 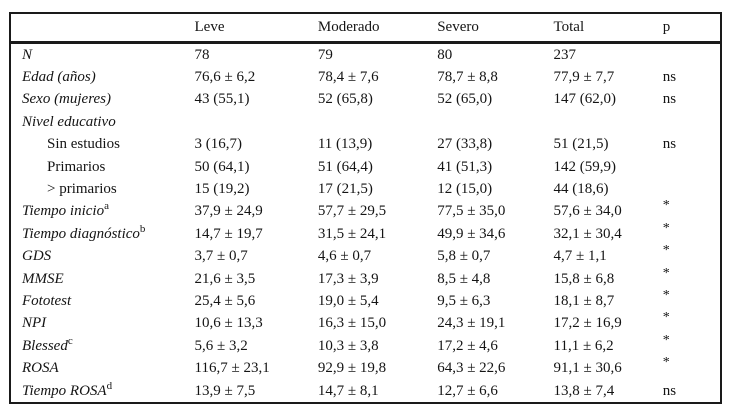 I want to click on value-cell-total: 15,8 ± 6,8, so click(x=584, y=278).